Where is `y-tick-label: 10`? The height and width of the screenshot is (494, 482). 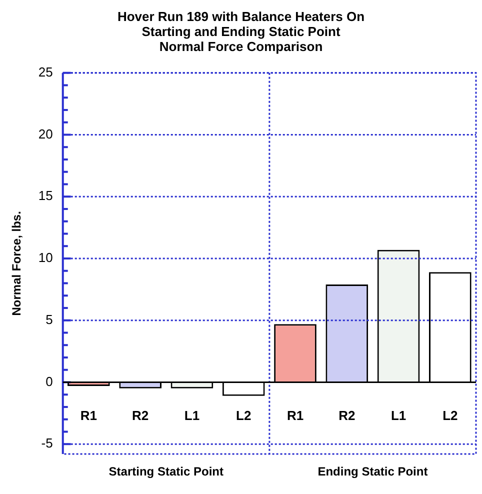
y-tick-label: 10 is located at coordinates (45, 258).